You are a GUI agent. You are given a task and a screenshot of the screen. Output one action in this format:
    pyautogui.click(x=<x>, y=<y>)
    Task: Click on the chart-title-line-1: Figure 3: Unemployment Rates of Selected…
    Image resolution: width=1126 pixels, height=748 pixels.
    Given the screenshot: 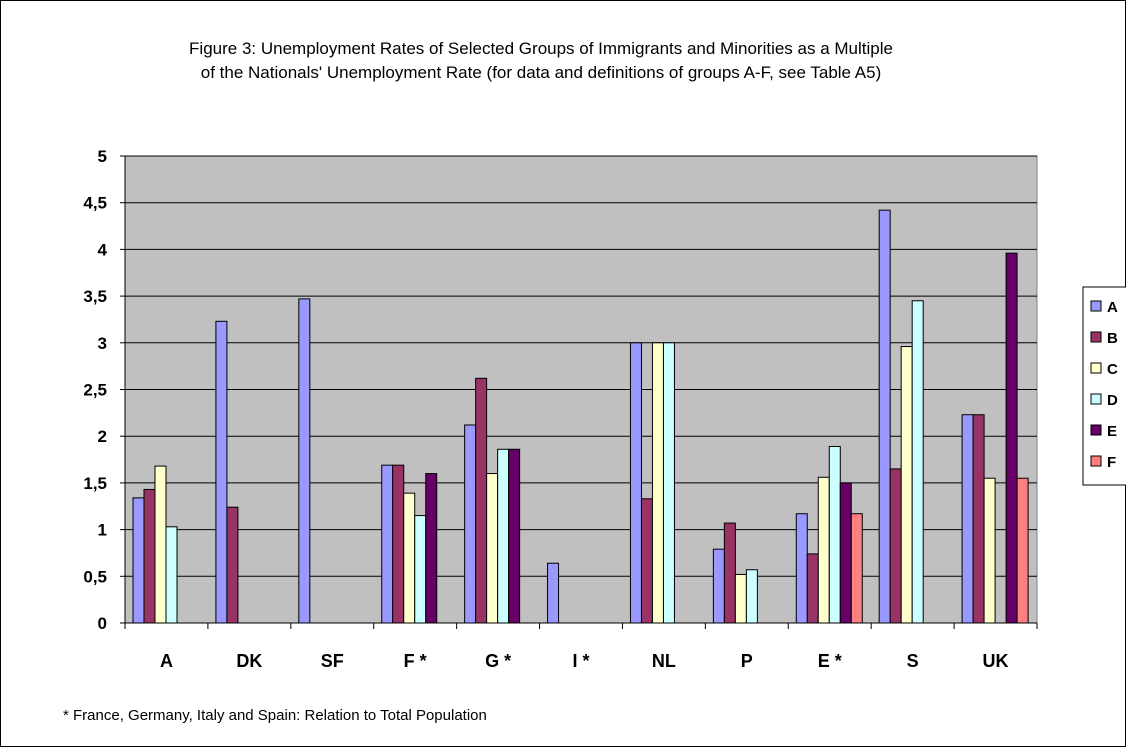 What is the action you would take?
    pyautogui.click(x=541, y=48)
    